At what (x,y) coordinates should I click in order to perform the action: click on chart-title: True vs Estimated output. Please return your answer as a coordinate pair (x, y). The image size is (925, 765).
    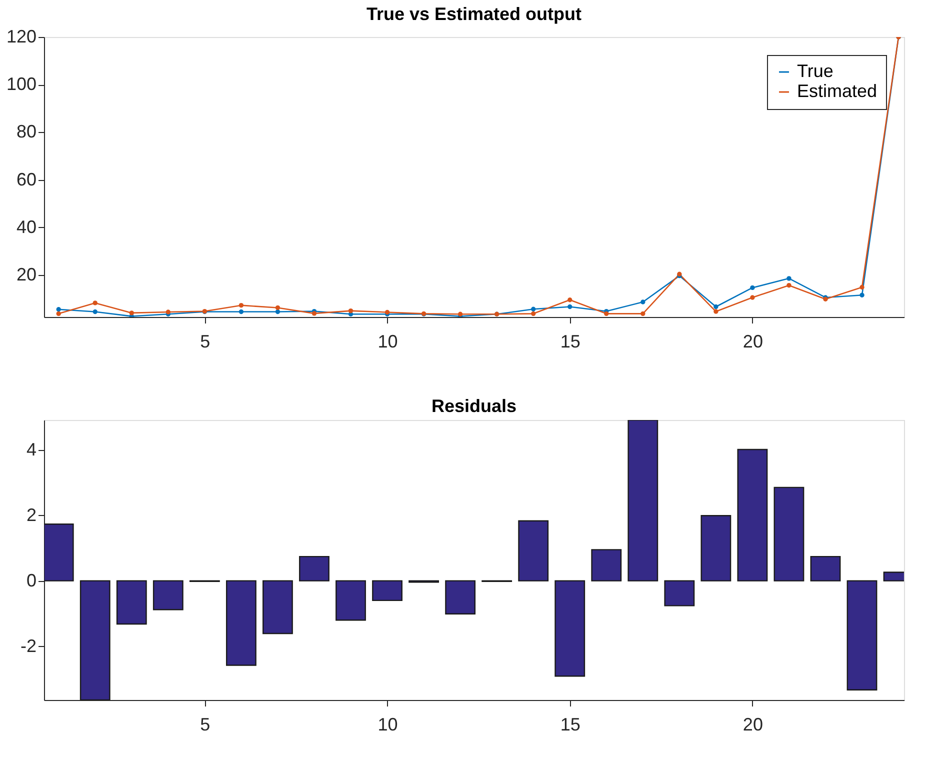
    Looking at the image, I should click on (474, 14).